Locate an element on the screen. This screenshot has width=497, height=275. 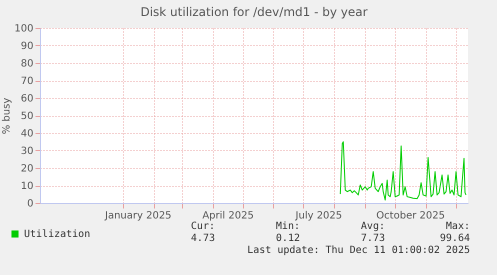
y-axis-title: % busy is located at coordinates (6, 116).